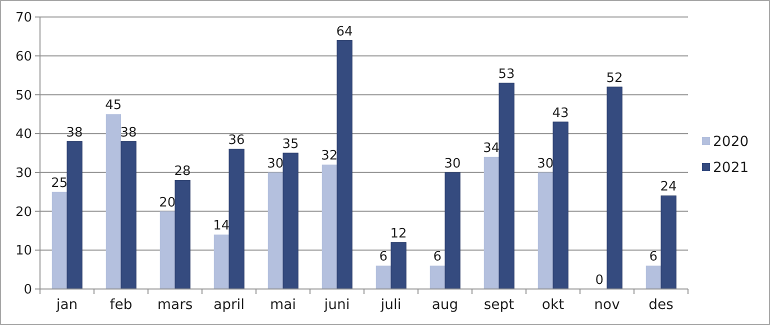 The width and height of the screenshot is (770, 325). What do you see at coordinates (731, 168) in the screenshot?
I see `legend-label: 2021` at bounding box center [731, 168].